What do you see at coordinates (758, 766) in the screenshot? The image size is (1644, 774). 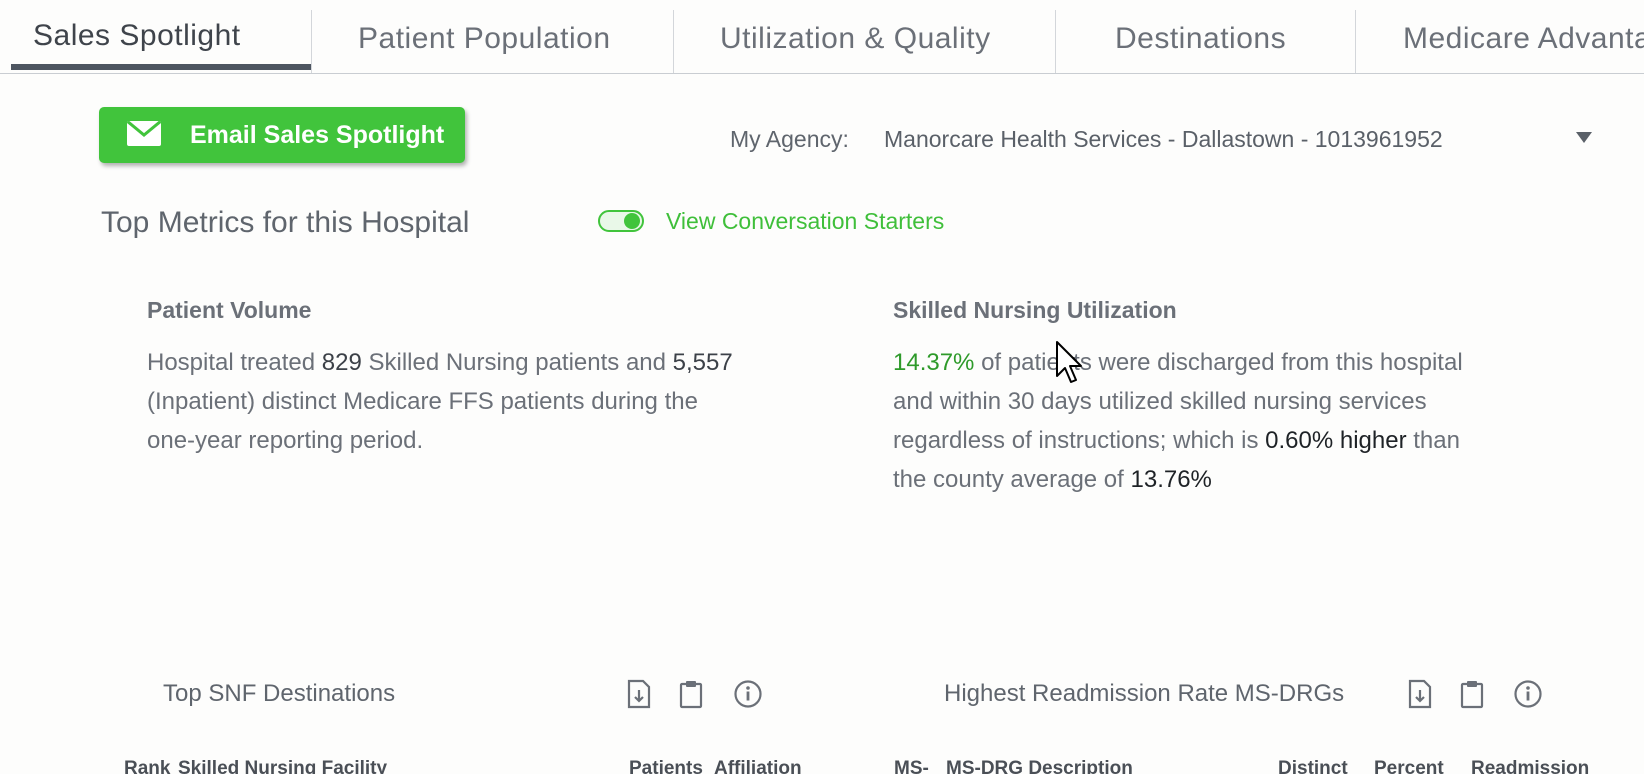 I see `column-header-affiliation: Affiliation` at bounding box center [758, 766].